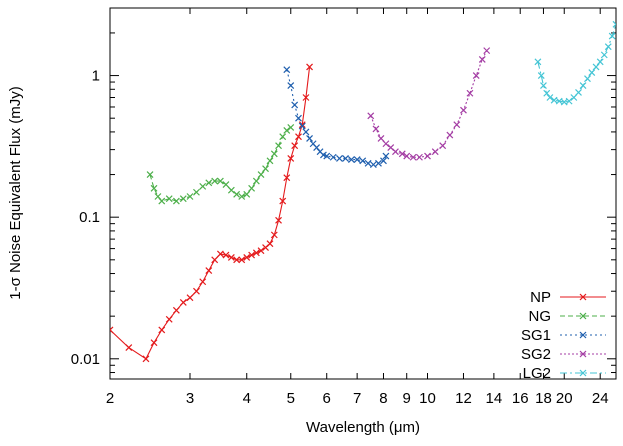 This screenshot has width=623, height=446. What do you see at coordinates (357, 398) in the screenshot?
I see `x-tick-label: 7` at bounding box center [357, 398].